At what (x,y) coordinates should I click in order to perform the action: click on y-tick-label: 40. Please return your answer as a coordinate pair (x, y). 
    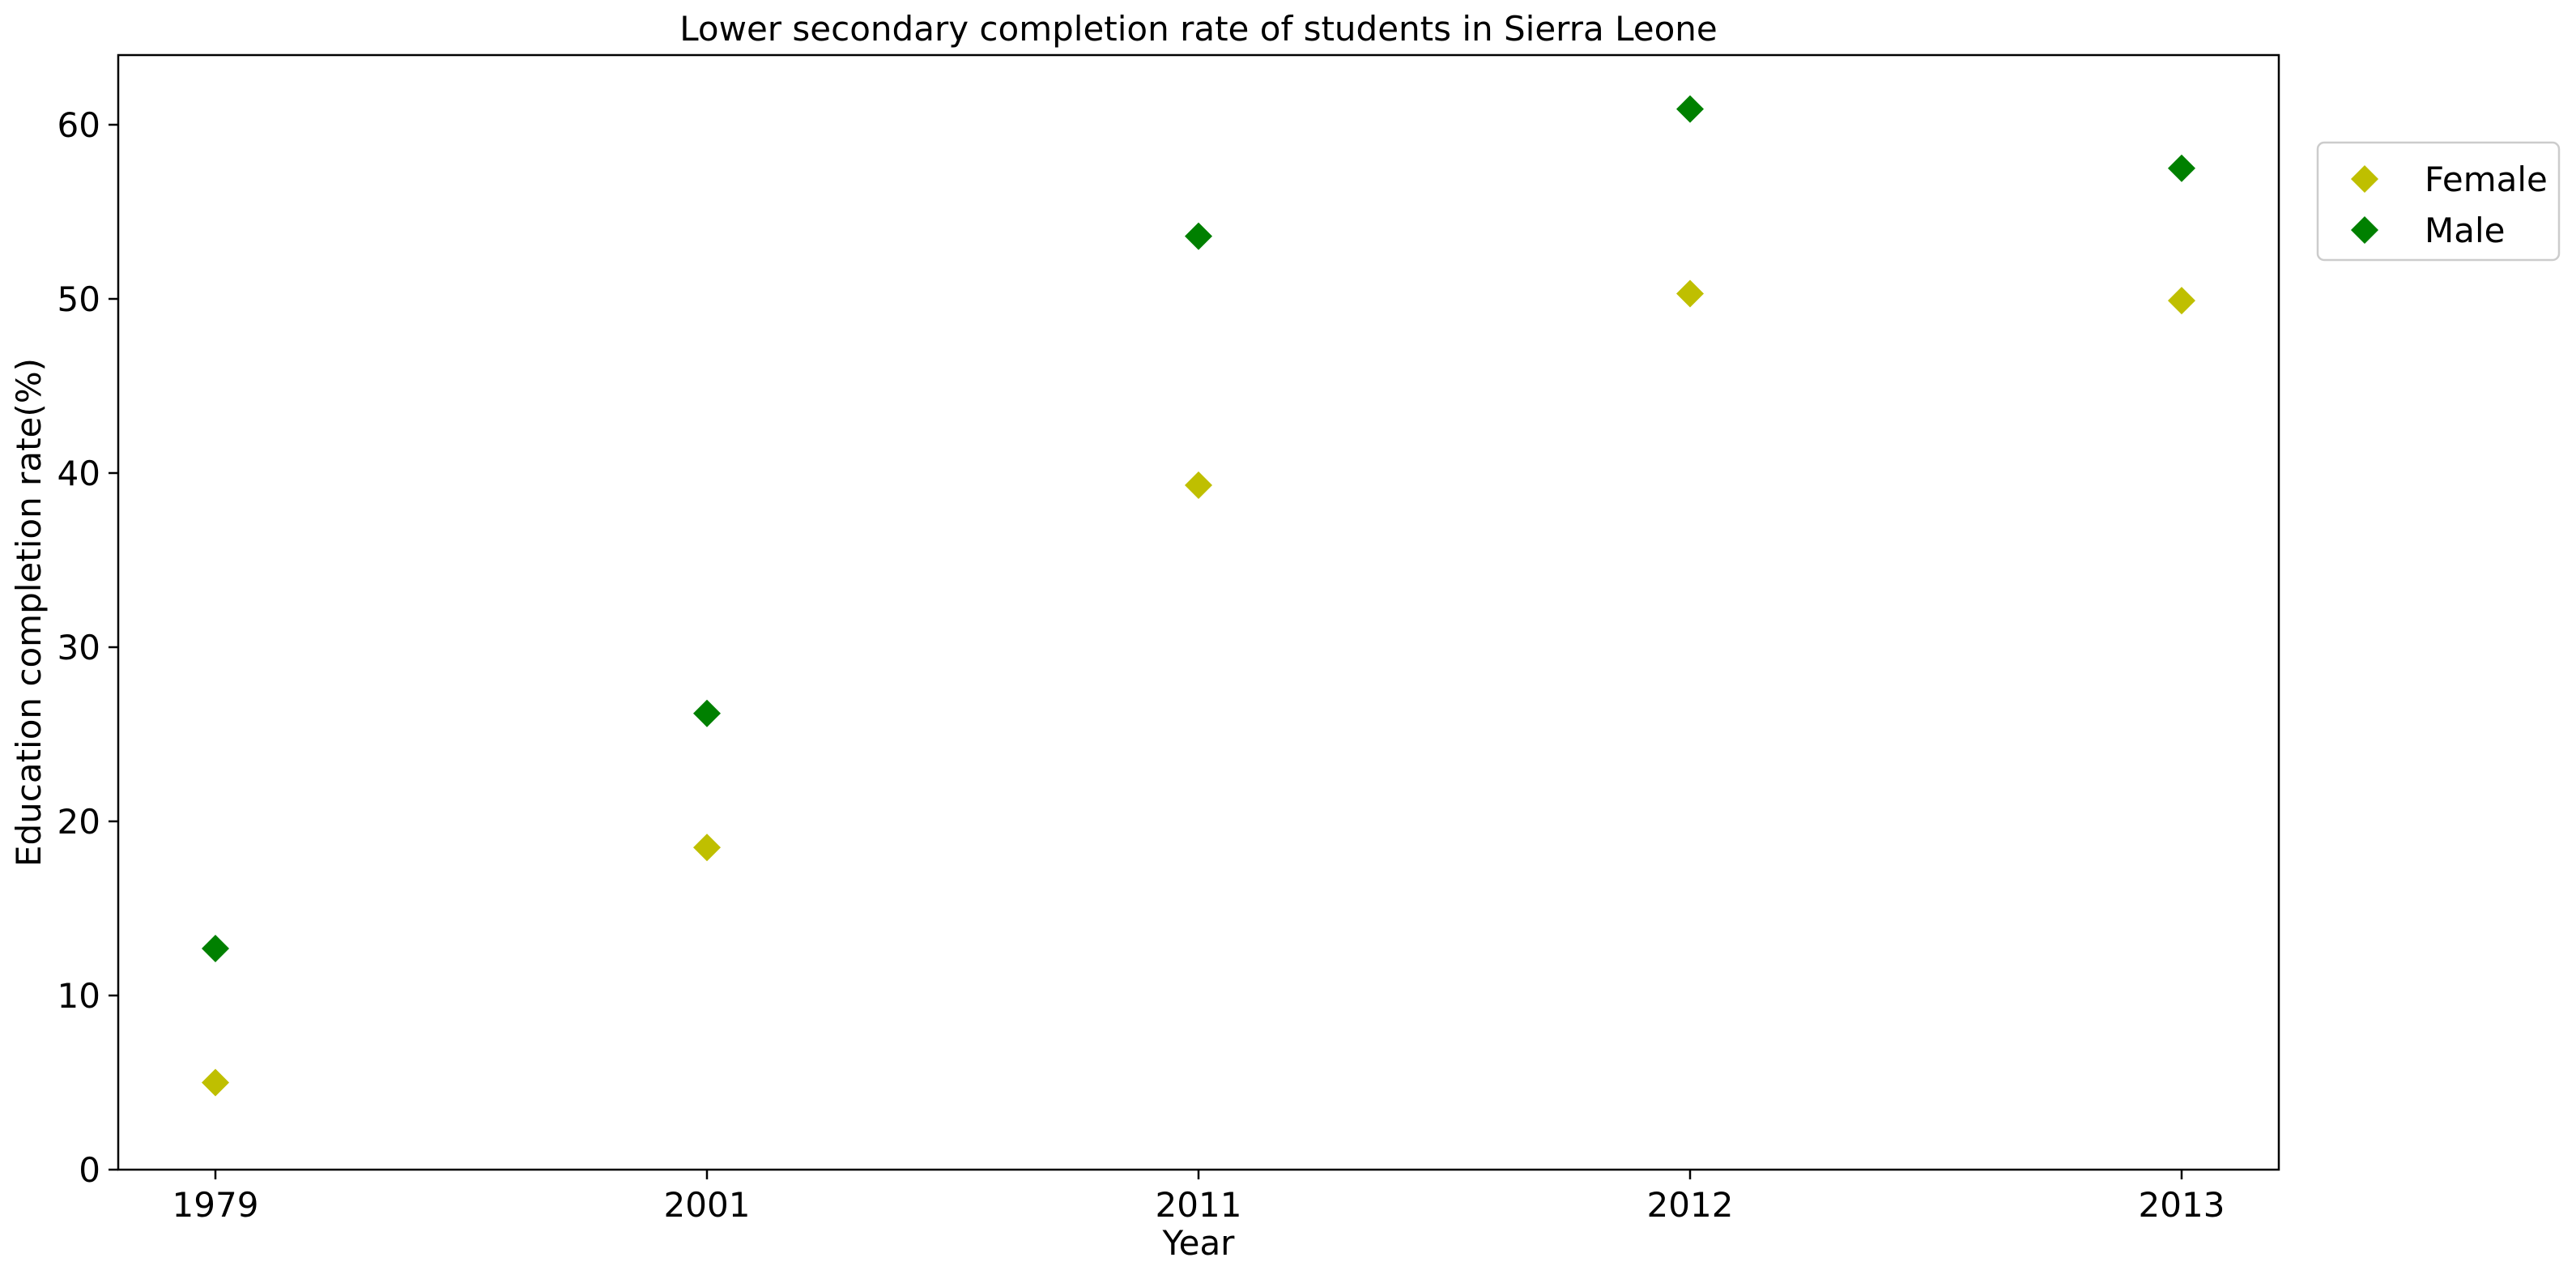
    Looking at the image, I should click on (78, 473).